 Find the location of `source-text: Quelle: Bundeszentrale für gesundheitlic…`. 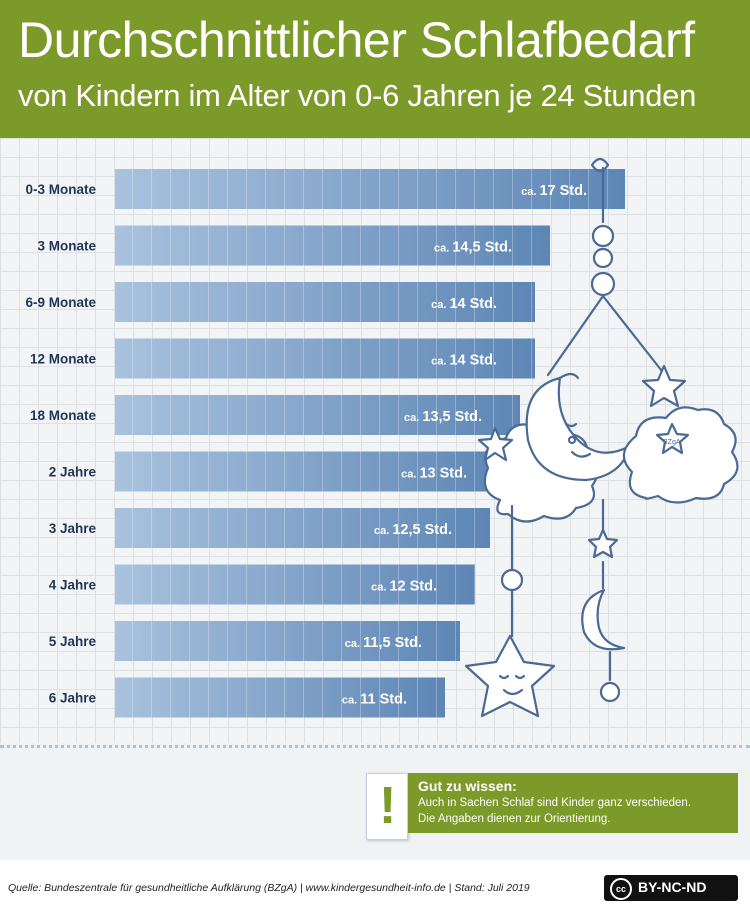

source-text: Quelle: Bundeszentrale für gesundheitlic… is located at coordinates (269, 888).